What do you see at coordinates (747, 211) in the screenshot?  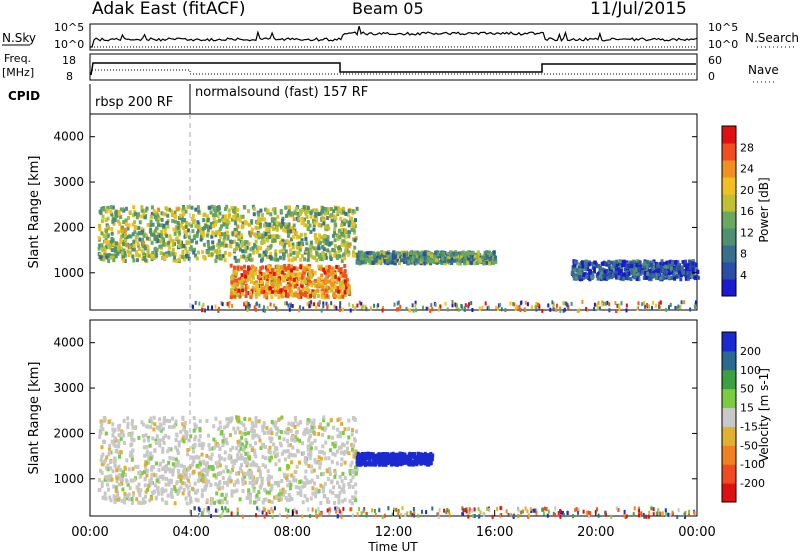 I see `colorbar-tick: 16` at bounding box center [747, 211].